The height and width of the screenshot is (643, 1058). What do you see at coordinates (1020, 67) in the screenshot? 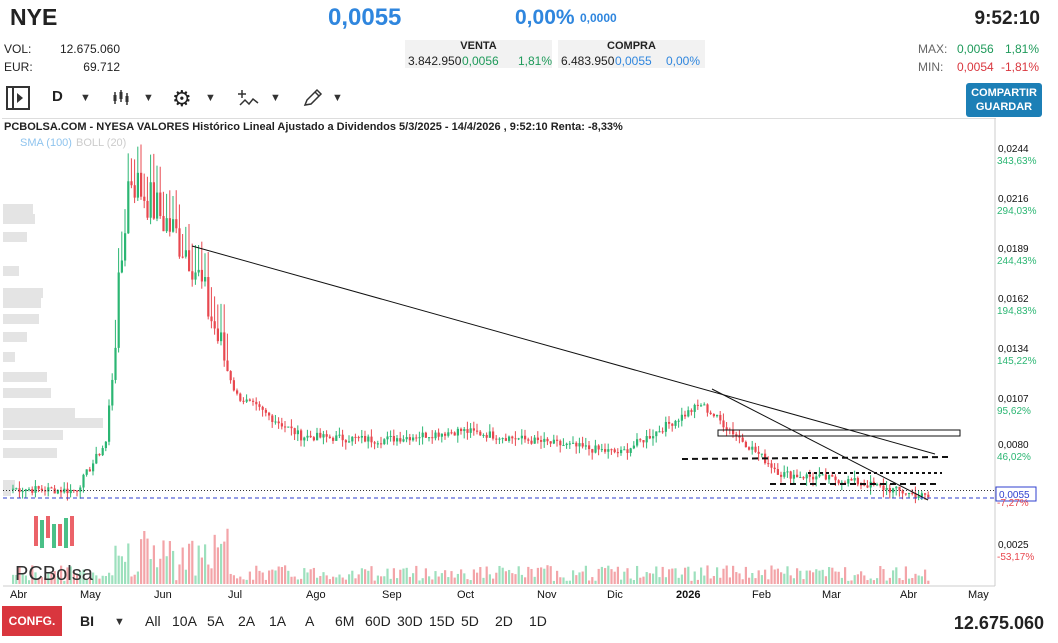
I see `min-pct: -1,81%` at bounding box center [1020, 67].